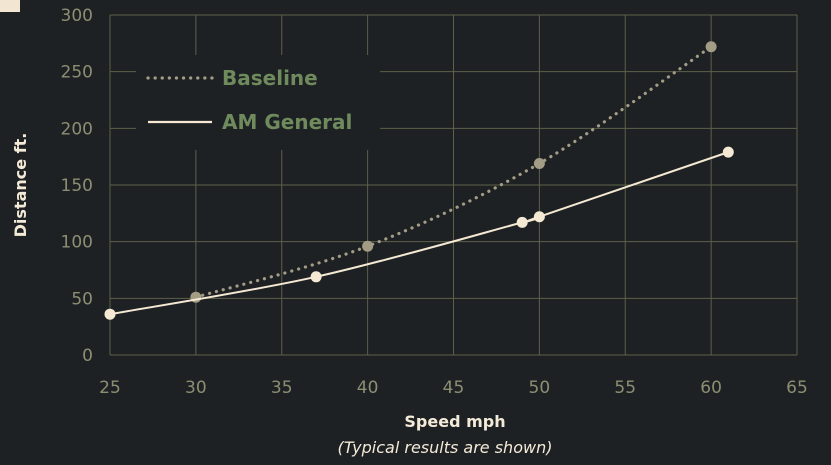  What do you see at coordinates (454, 421) in the screenshot?
I see `x-axis-title: Speed mph` at bounding box center [454, 421].